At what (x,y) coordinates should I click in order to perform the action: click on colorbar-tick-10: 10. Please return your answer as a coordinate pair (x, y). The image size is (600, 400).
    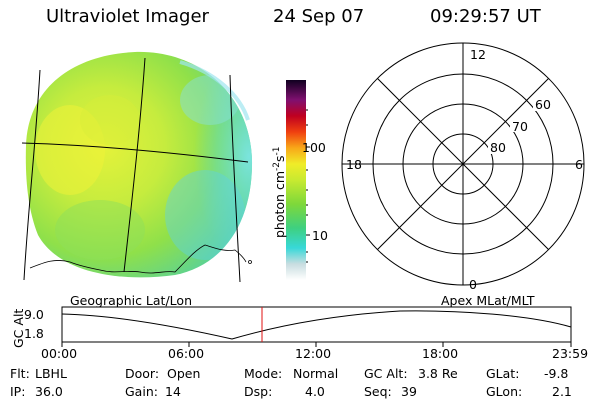
    Looking at the image, I should click on (320, 235).